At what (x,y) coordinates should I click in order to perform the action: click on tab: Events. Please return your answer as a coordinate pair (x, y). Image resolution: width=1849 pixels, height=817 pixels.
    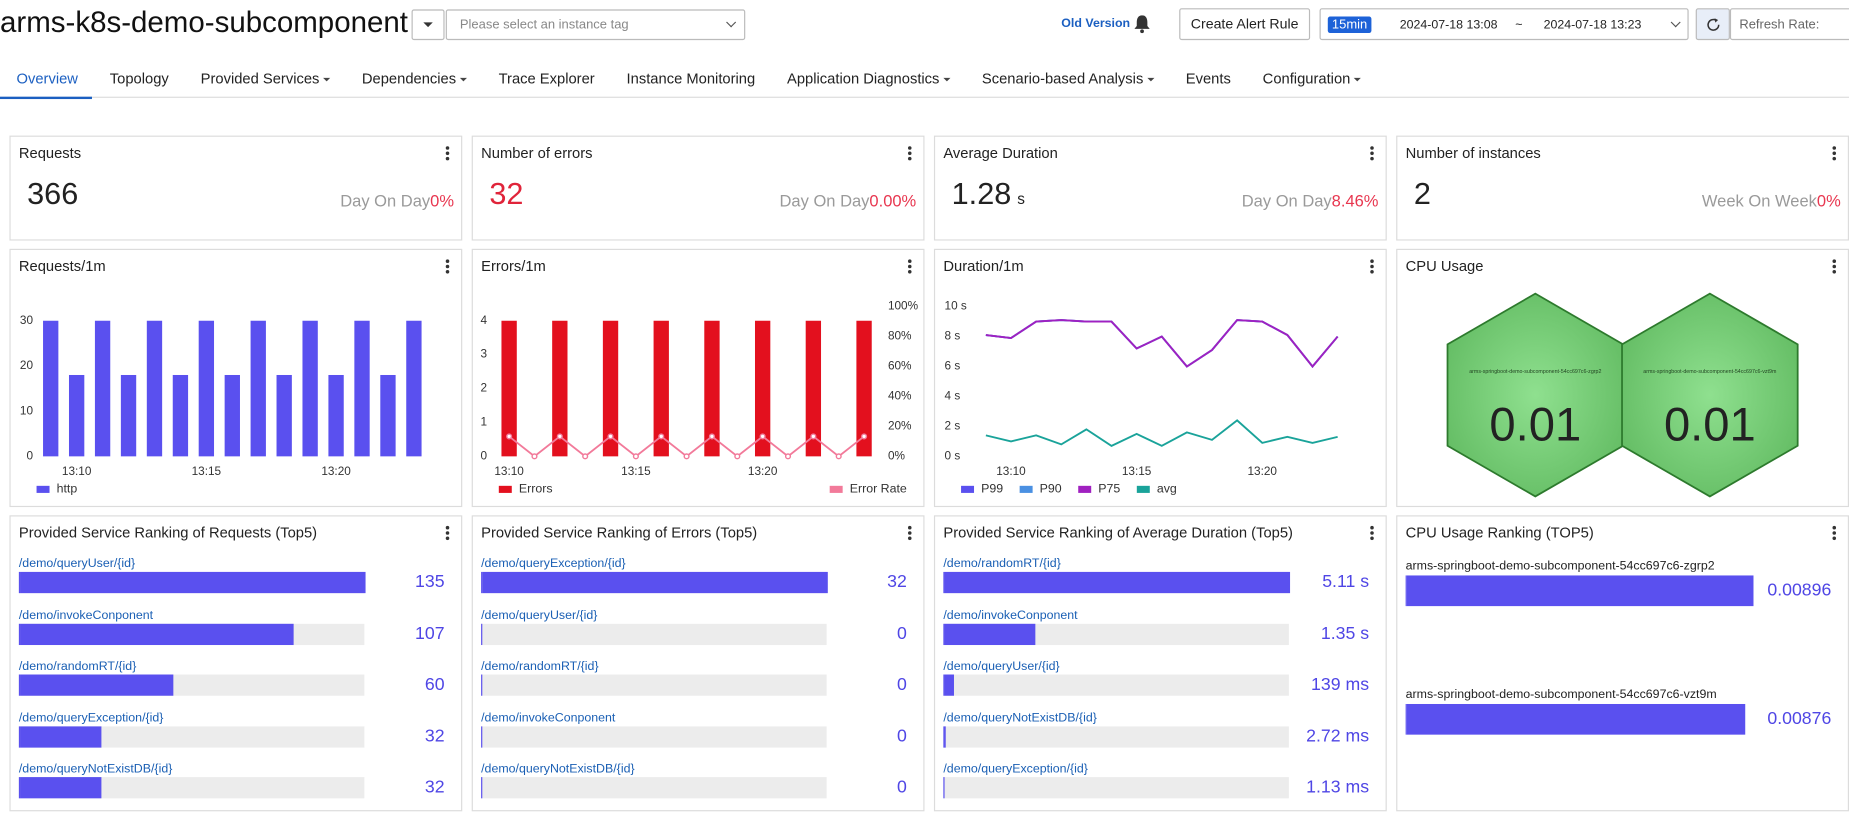
    Looking at the image, I should click on (1208, 79).